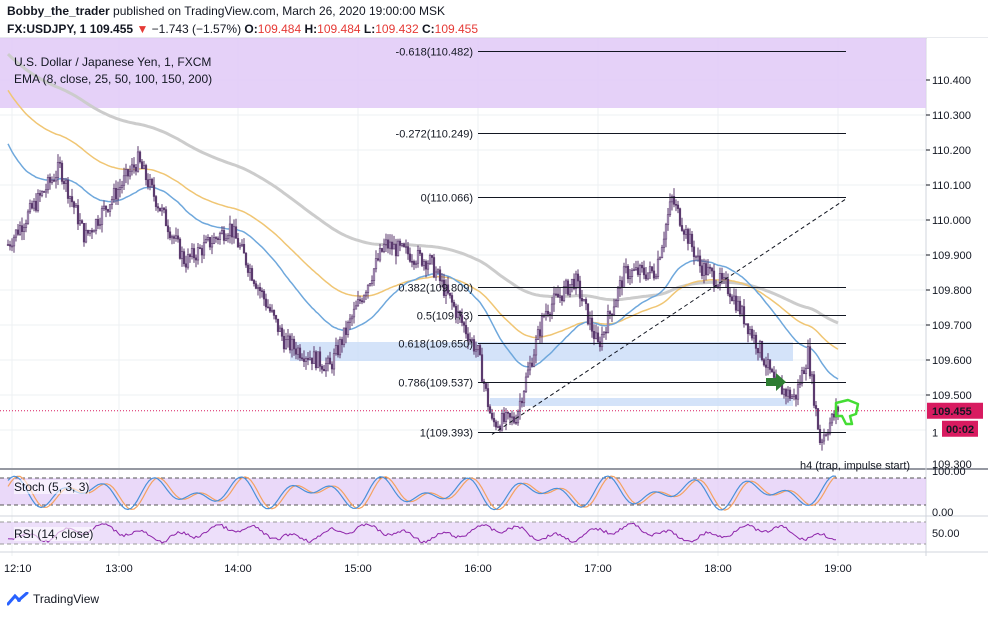 This screenshot has height=618, width=988. What do you see at coordinates (435, 345) in the screenshot?
I see `fib-label: 0.618(109.650)` at bounding box center [435, 345].